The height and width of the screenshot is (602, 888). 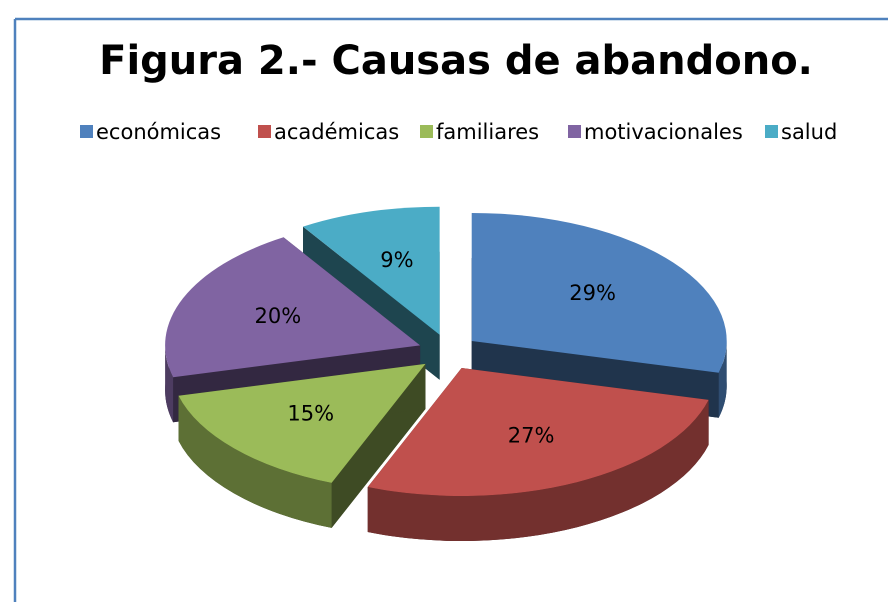 What do you see at coordinates (278, 316) in the screenshot?
I see `data-label: 20%` at bounding box center [278, 316].